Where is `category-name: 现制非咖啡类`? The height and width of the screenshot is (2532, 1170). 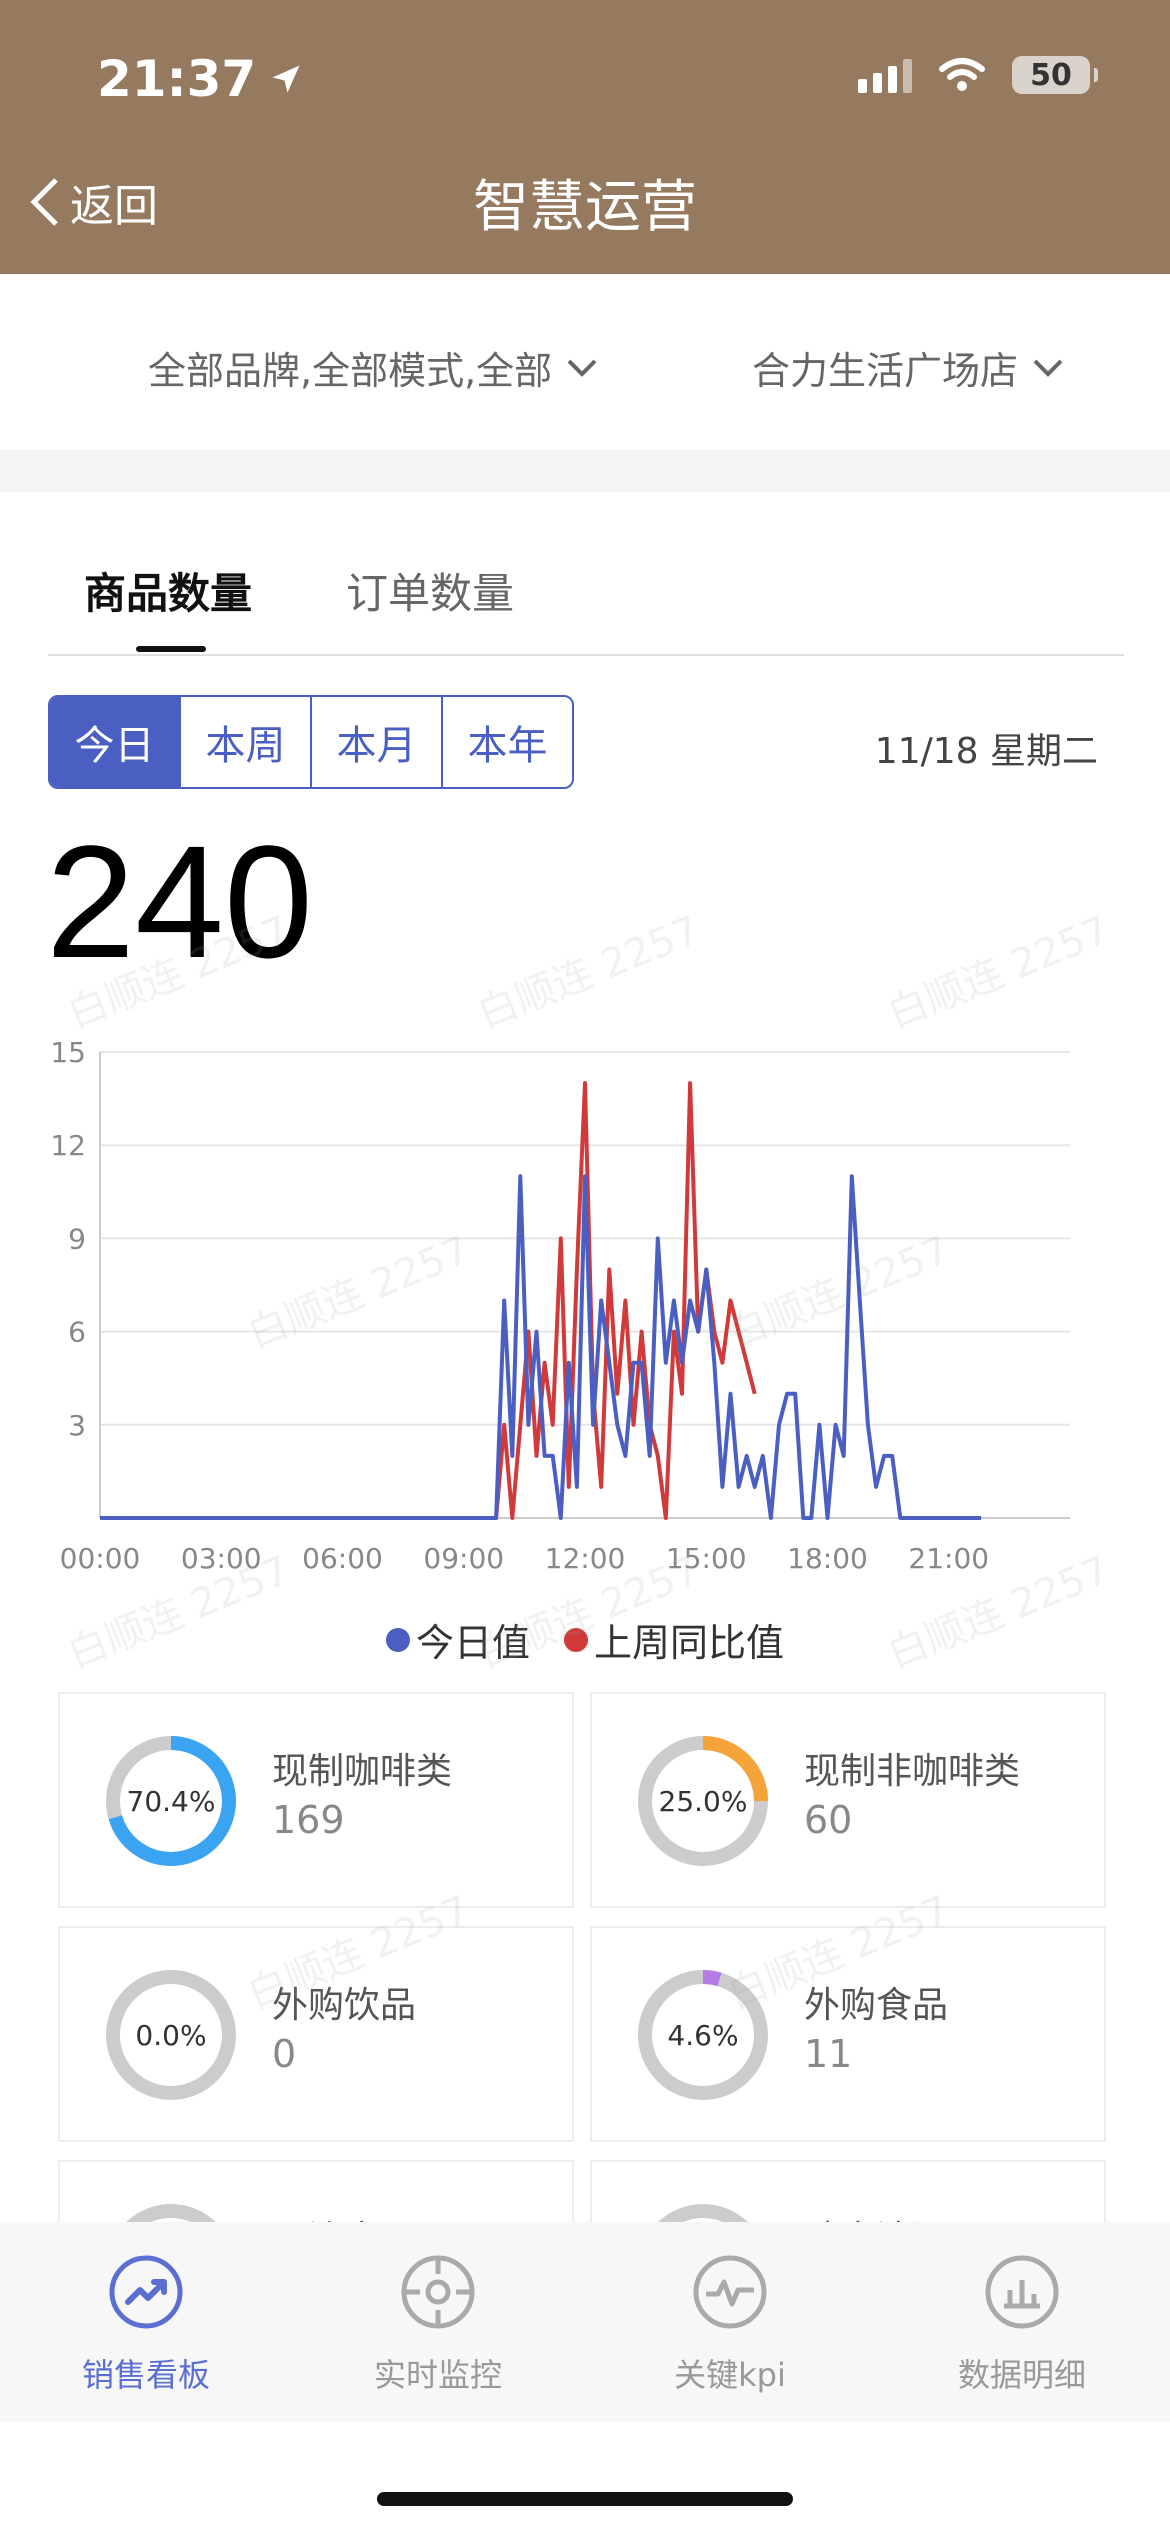 category-name: 现制非咖啡类 is located at coordinates (912, 1771).